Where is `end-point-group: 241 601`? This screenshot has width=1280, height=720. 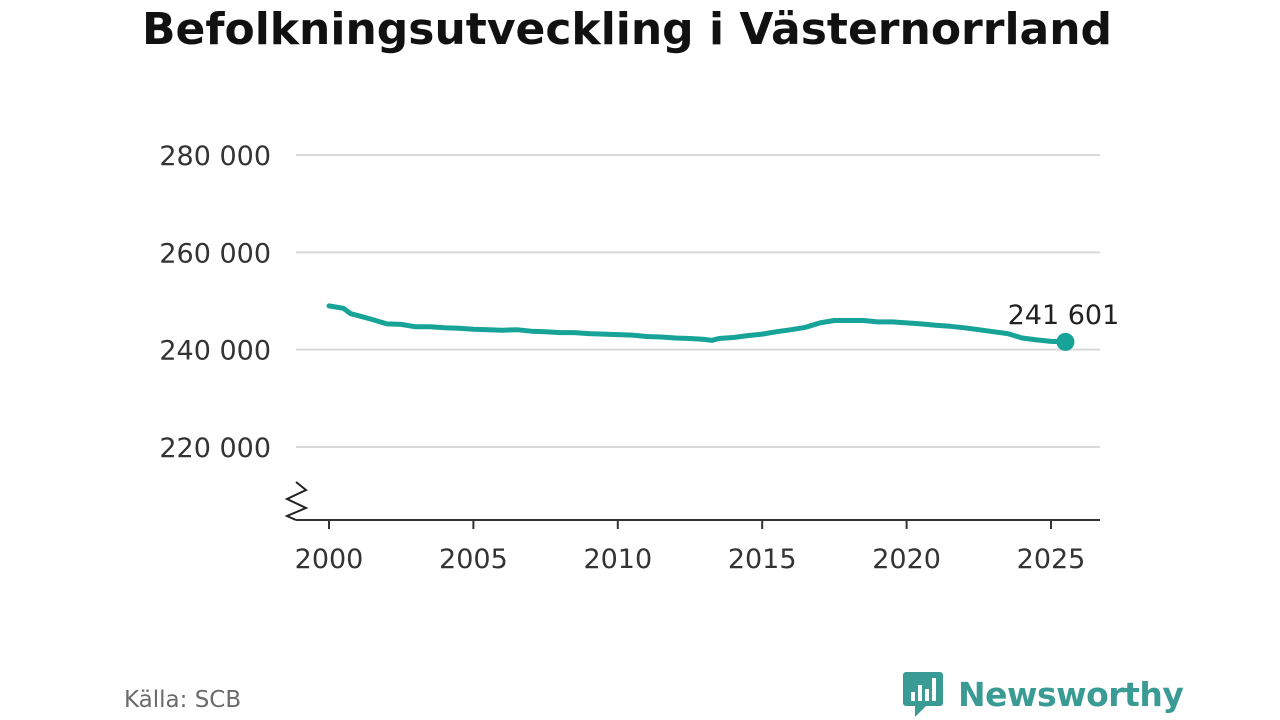 end-point-group: 241 601 is located at coordinates (1064, 315).